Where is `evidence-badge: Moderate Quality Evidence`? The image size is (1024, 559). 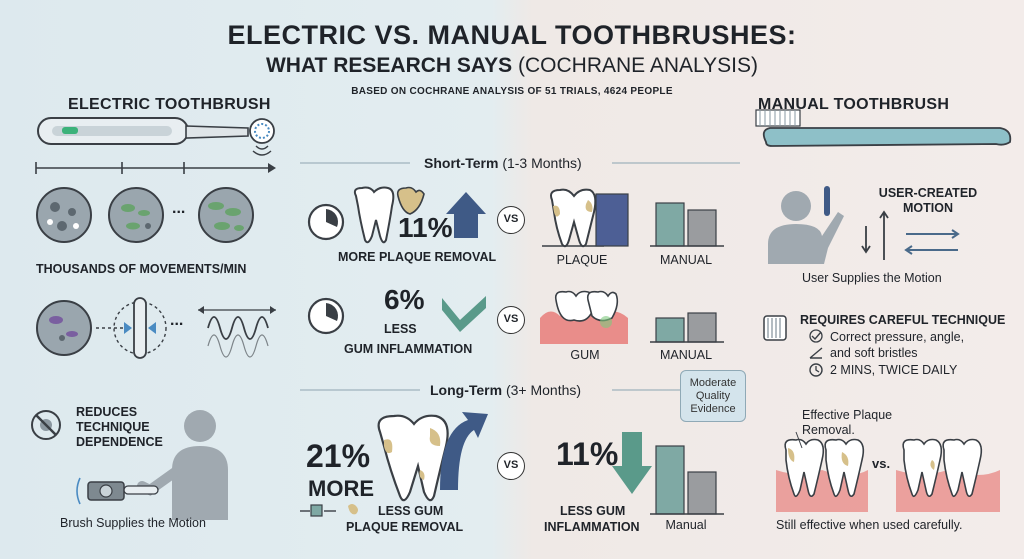
evidence-badge: Moderate Quality Evidence is located at coordinates (713, 396).